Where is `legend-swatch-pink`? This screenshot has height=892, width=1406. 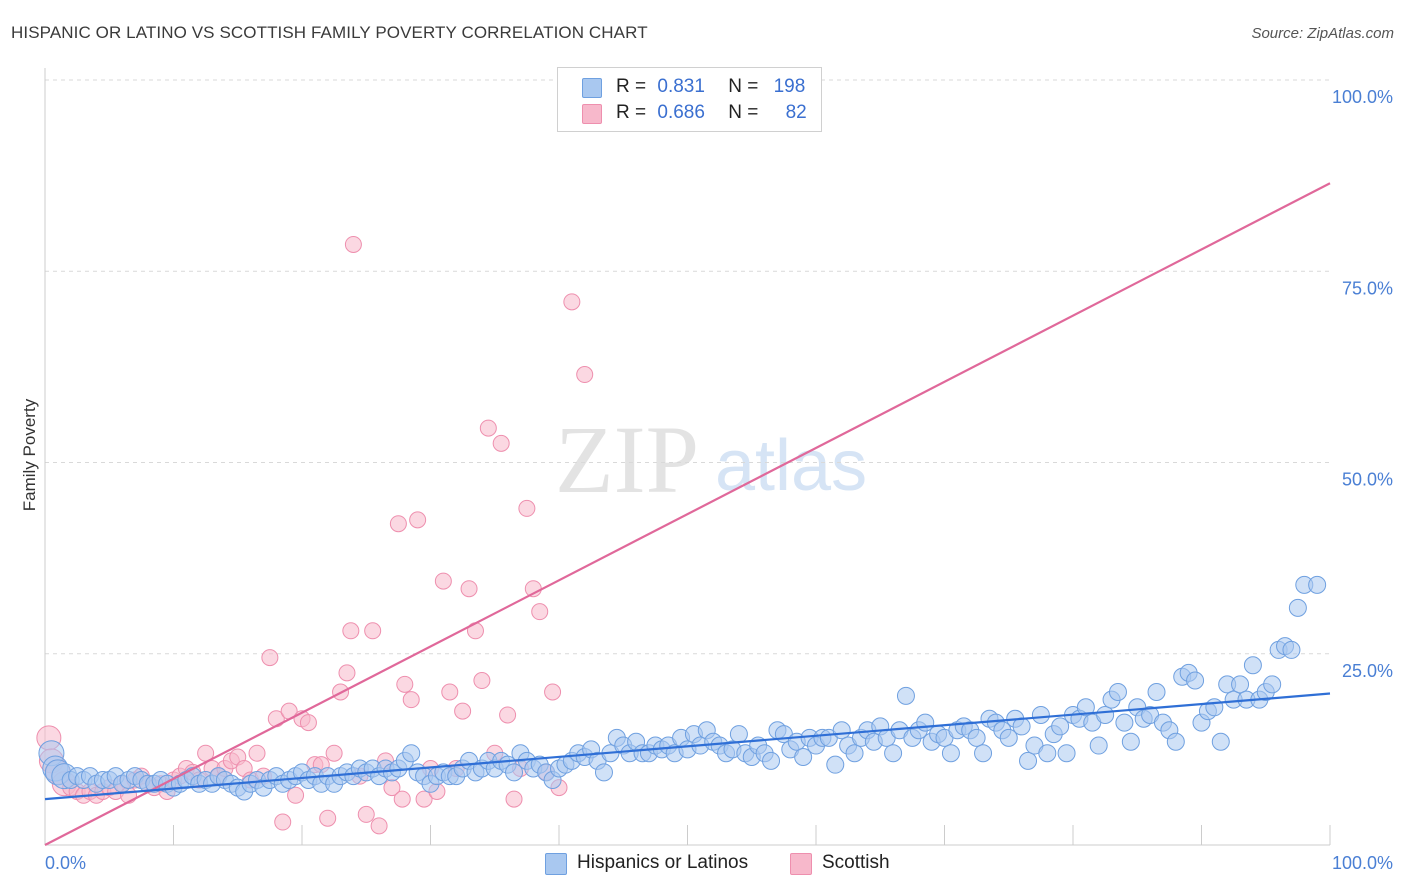
legend-swatch-pink is located at coordinates (592, 114).